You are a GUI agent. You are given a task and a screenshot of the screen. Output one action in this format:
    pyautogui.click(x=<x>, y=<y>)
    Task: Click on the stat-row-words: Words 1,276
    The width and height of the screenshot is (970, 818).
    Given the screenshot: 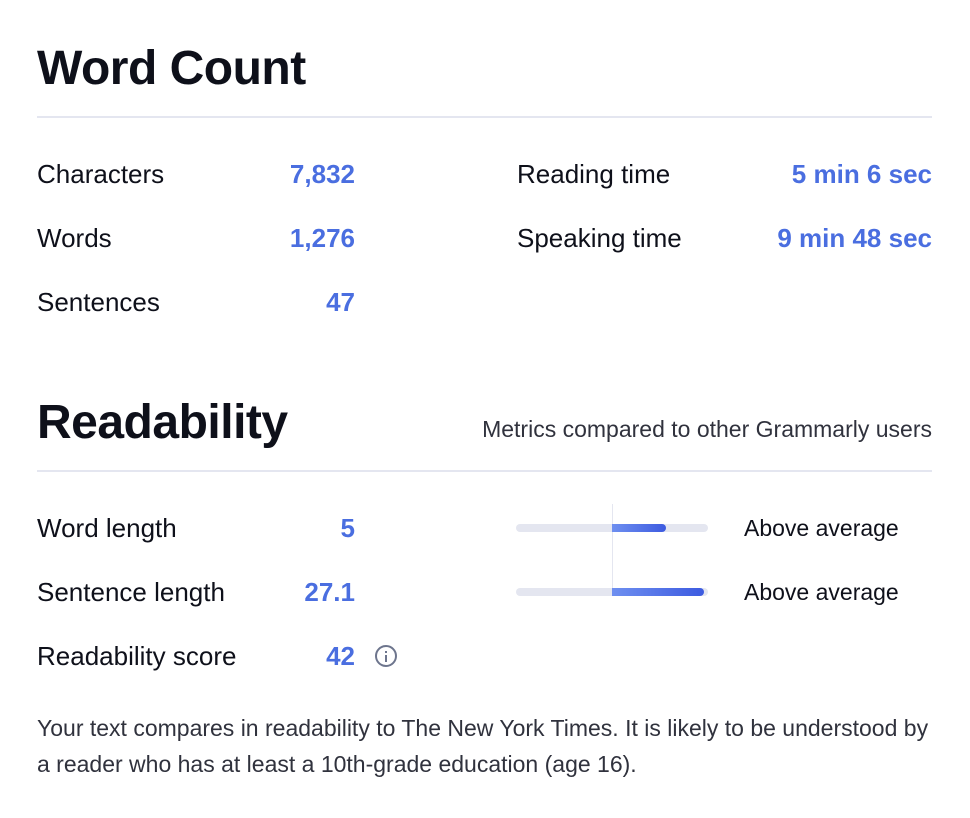 What is the action you would take?
    pyautogui.click(x=196, y=238)
    